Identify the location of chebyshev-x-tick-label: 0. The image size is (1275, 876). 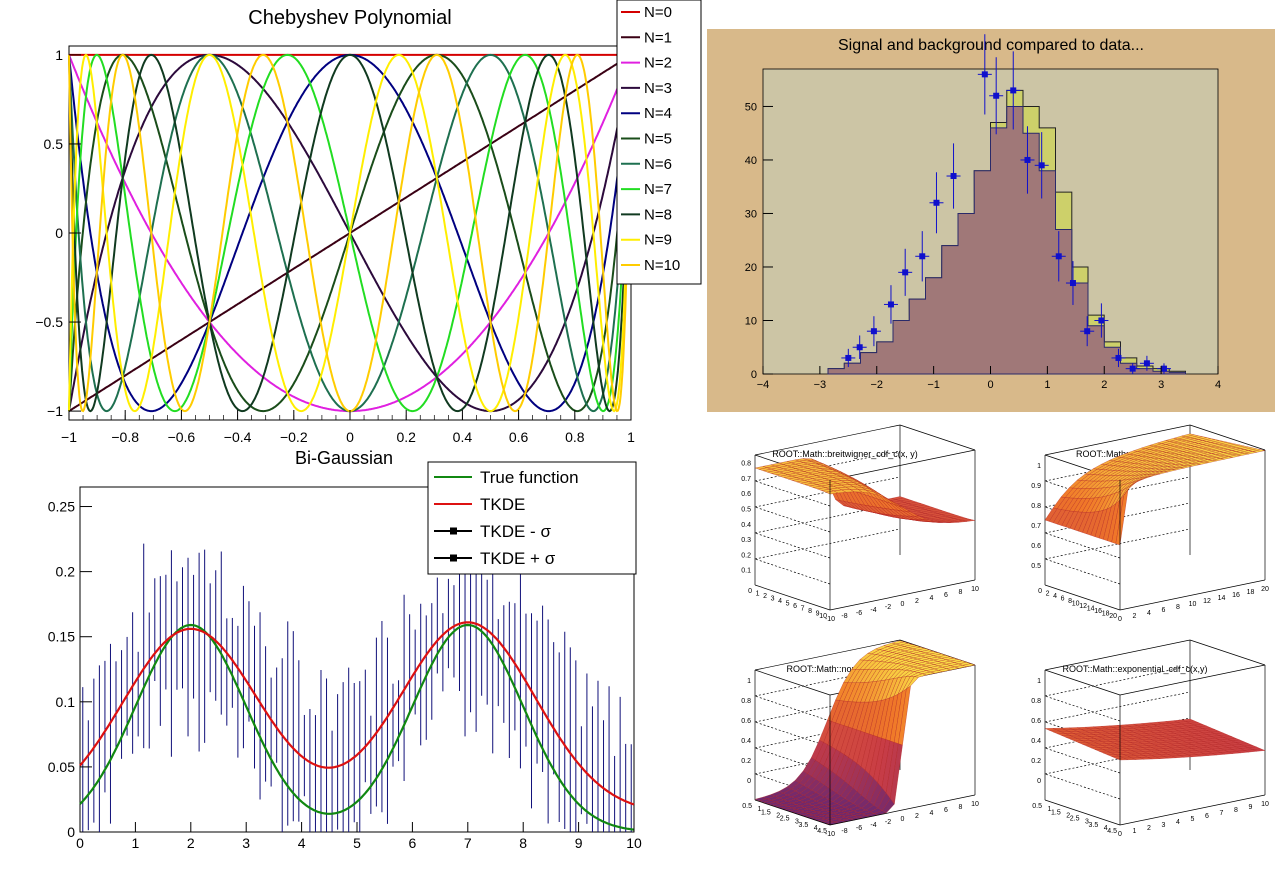
(350, 437).